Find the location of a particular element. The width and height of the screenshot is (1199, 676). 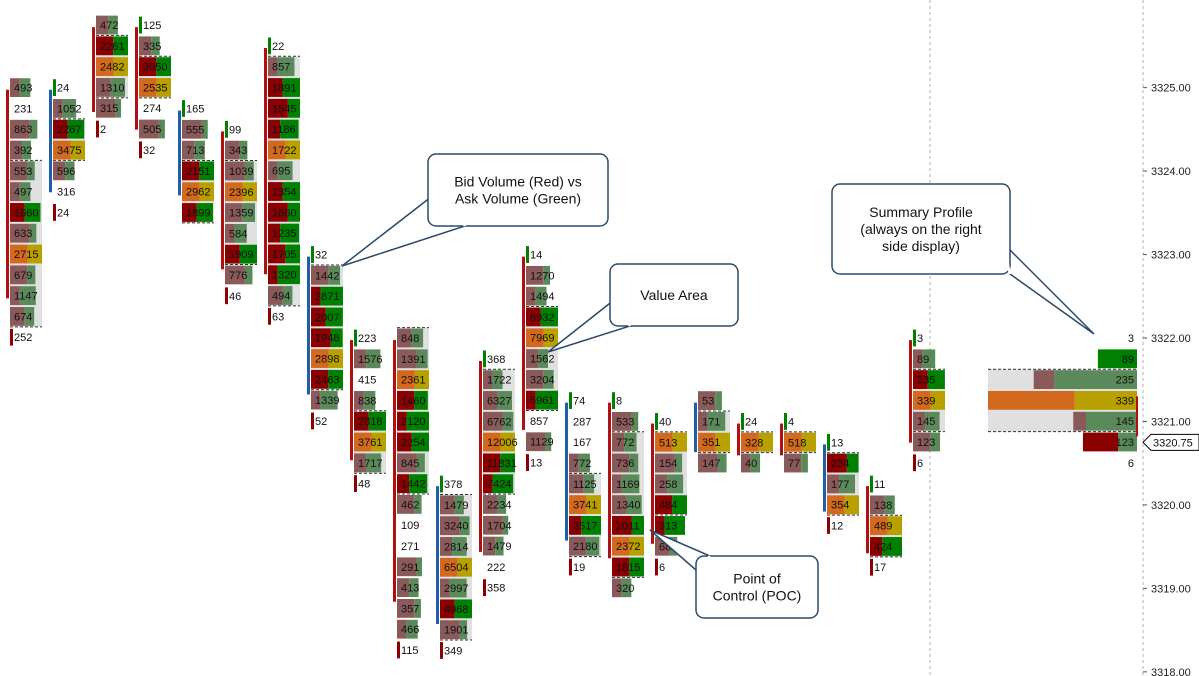

volume-label: 32 is located at coordinates (149, 151).